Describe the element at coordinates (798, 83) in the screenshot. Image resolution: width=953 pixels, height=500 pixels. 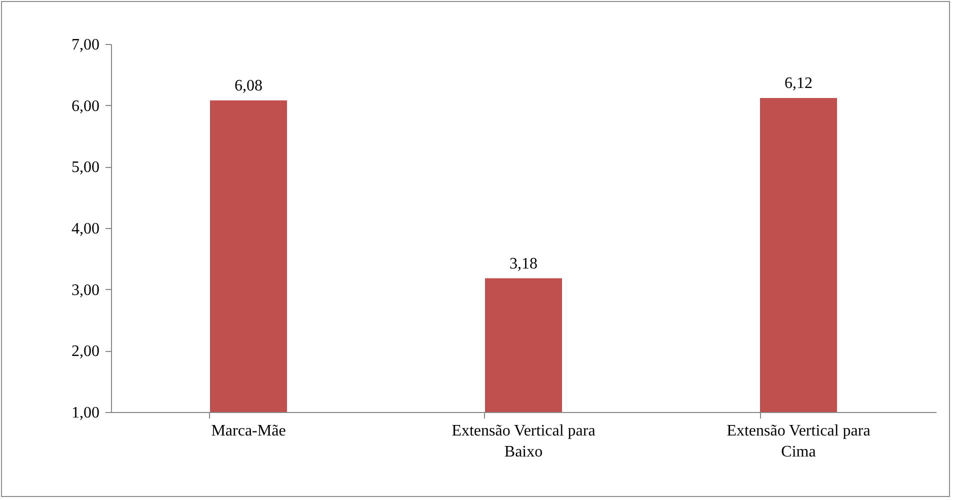
I see `data-label: 6,12` at that location.